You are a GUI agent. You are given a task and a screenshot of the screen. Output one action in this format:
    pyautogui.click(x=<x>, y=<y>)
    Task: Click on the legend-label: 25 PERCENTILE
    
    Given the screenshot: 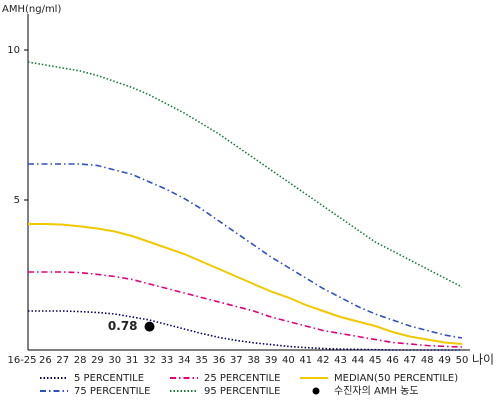 What is the action you would take?
    pyautogui.click(x=242, y=378)
    